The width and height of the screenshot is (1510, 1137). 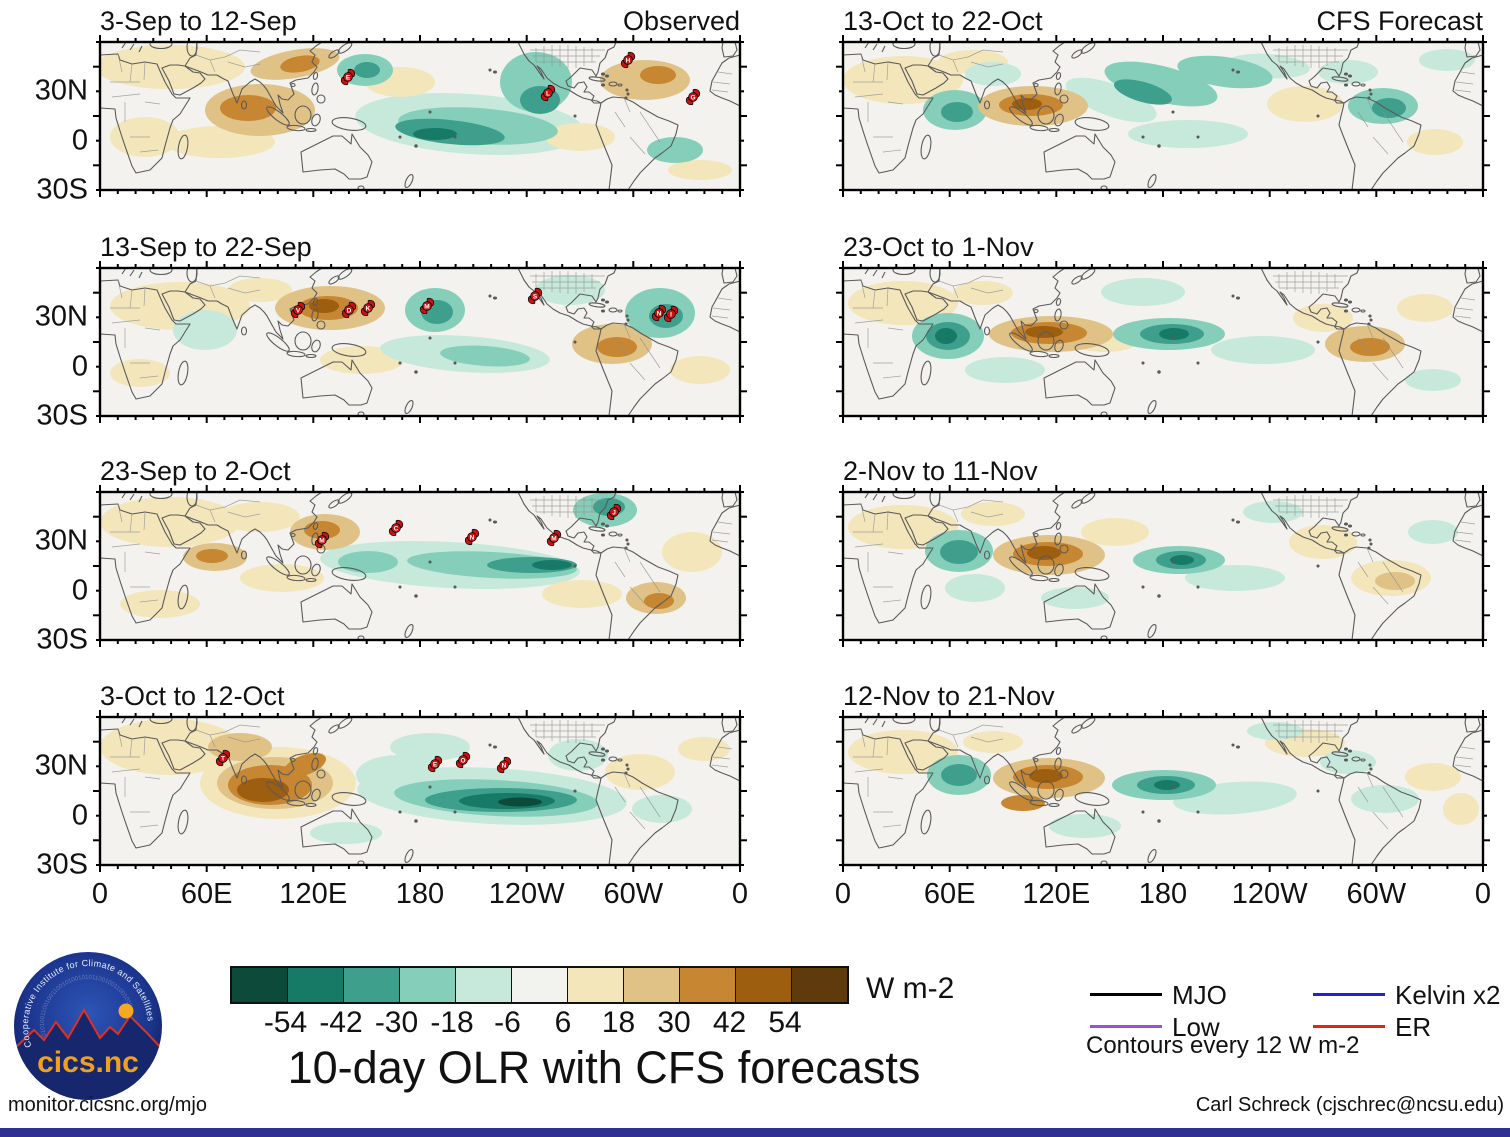 I want to click on hurricane-icon: V, so click(x=298, y=310).